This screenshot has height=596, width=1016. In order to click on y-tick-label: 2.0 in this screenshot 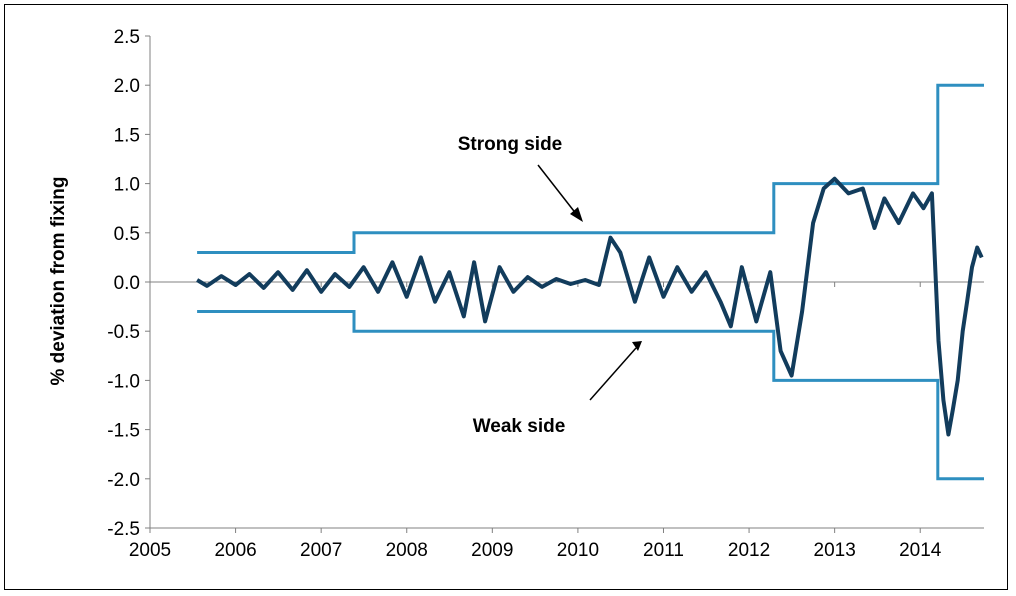, I will do `click(127, 86)`.